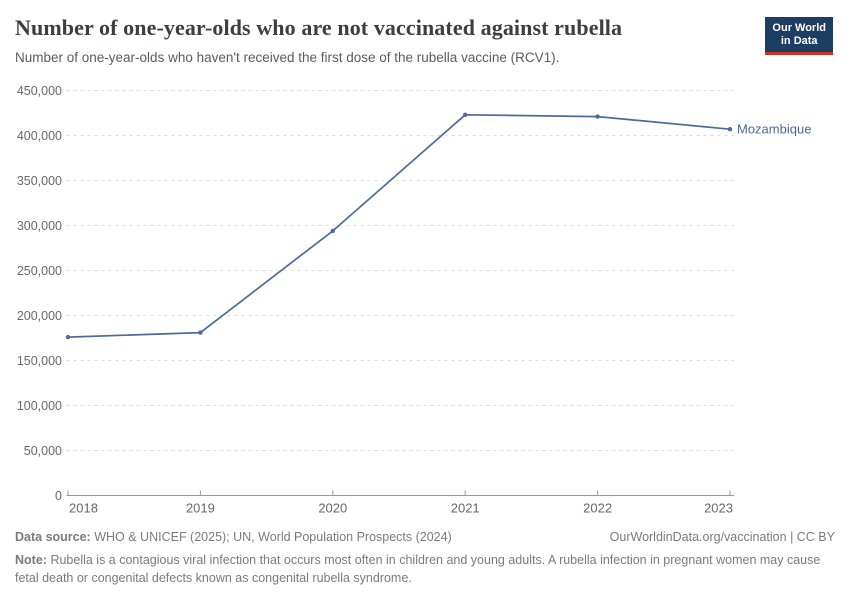  Describe the element at coordinates (39, 316) in the screenshot. I see `y-axis-label: 200,000` at that location.